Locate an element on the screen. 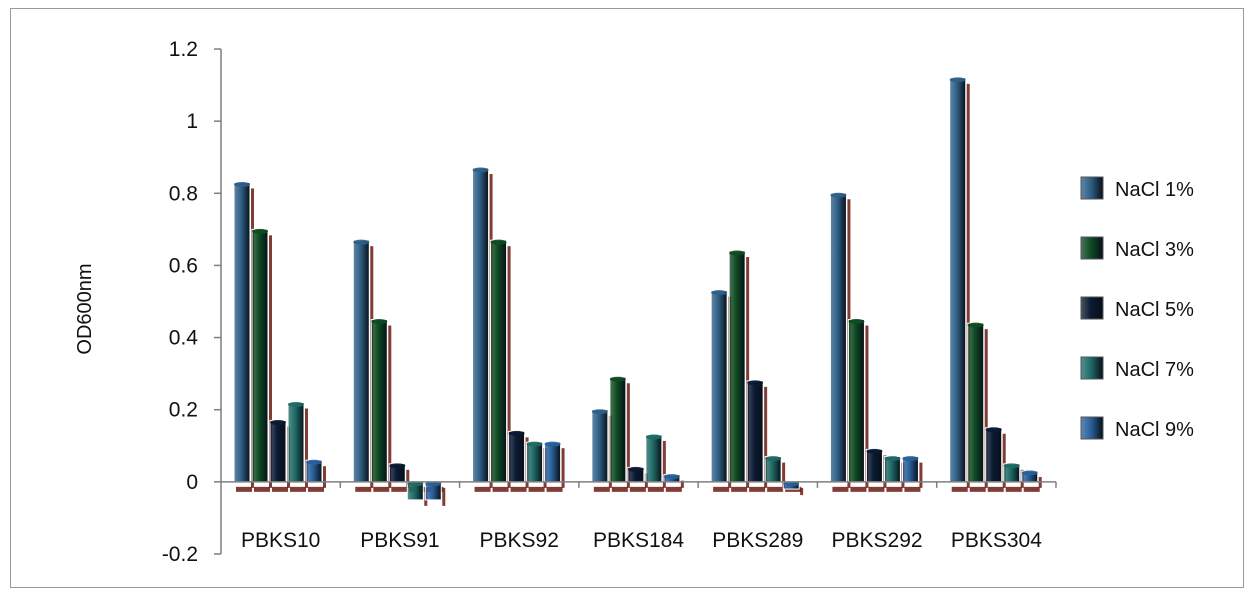 Image resolution: width=1257 pixels, height=595 pixels. bar-PBKS184-nacl-1- is located at coordinates (600, 446).